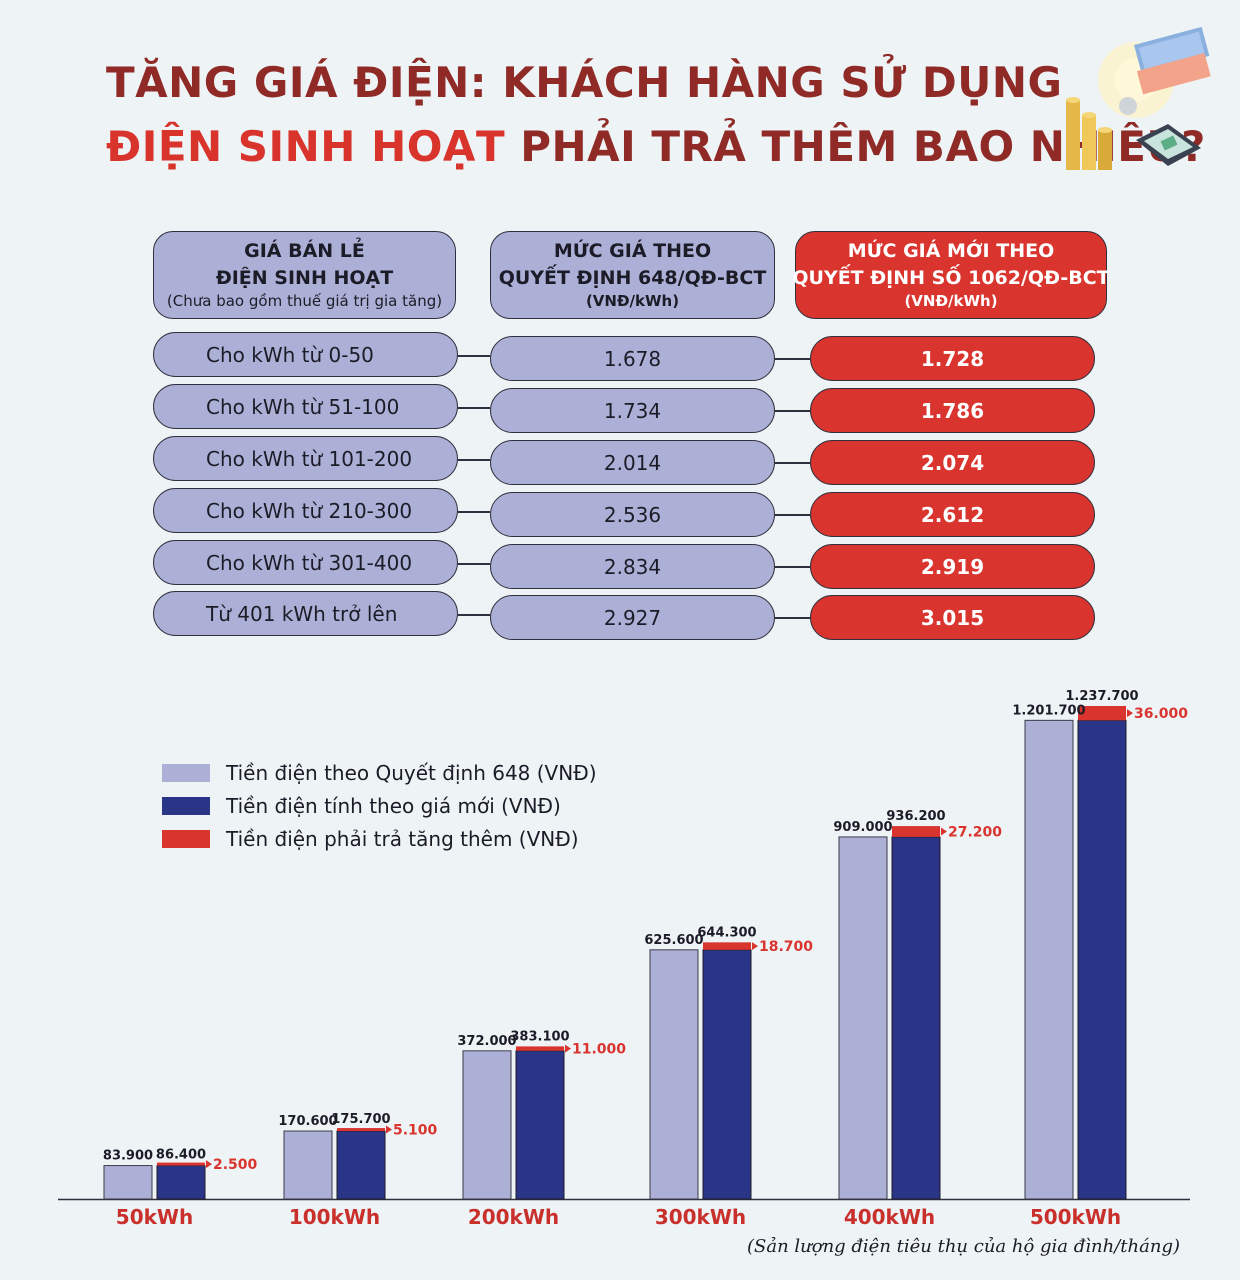 This screenshot has width=1240, height=1280. I want to click on value-label-old: 83.900, so click(128, 1156).